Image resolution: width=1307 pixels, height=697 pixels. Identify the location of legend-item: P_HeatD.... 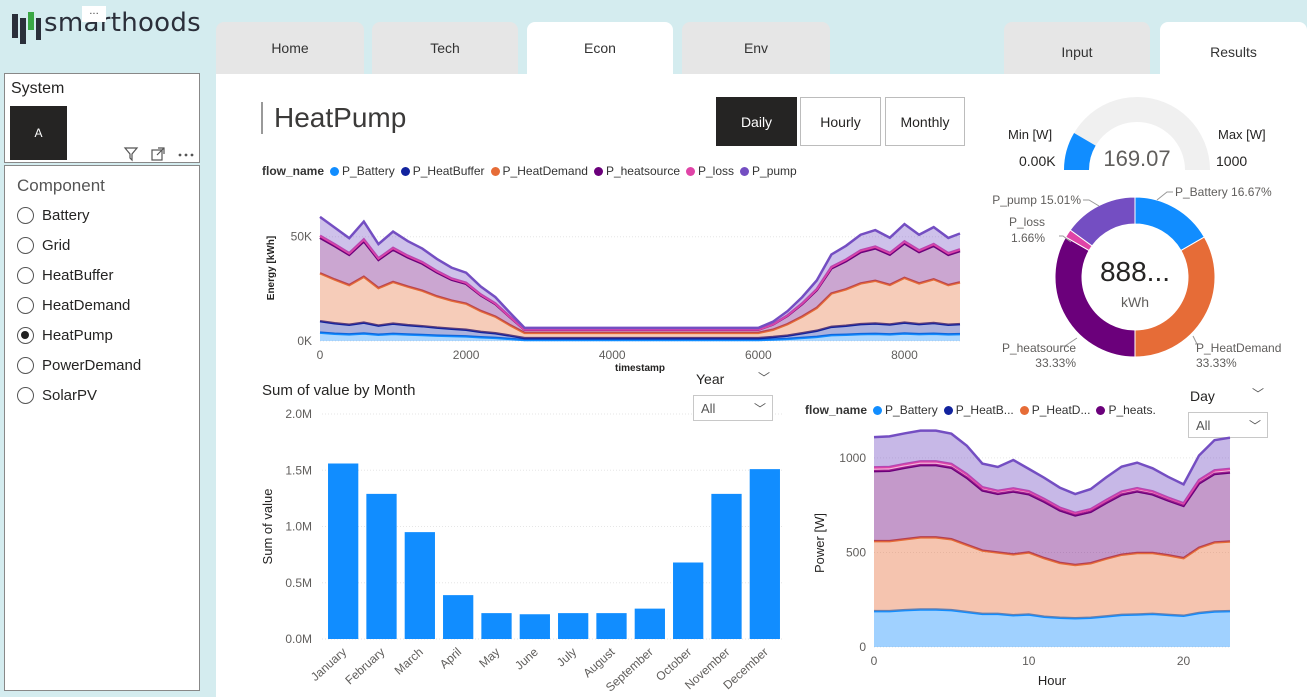
(1054, 410).